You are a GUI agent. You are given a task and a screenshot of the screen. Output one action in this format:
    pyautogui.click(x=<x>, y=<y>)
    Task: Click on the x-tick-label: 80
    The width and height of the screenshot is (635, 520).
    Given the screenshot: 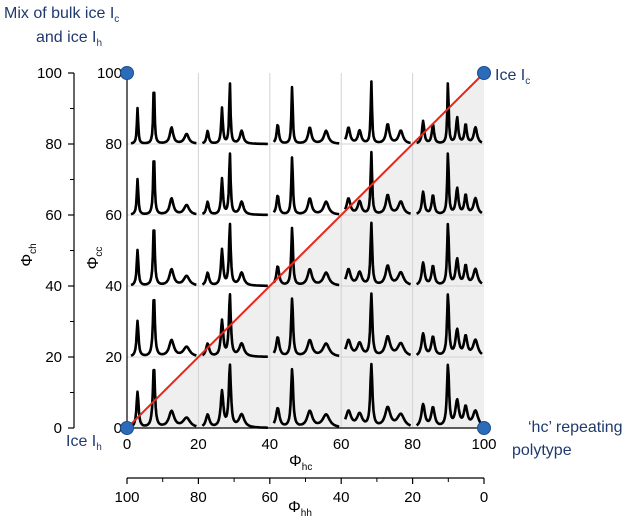 What is the action you would take?
    pyautogui.click(x=412, y=444)
    